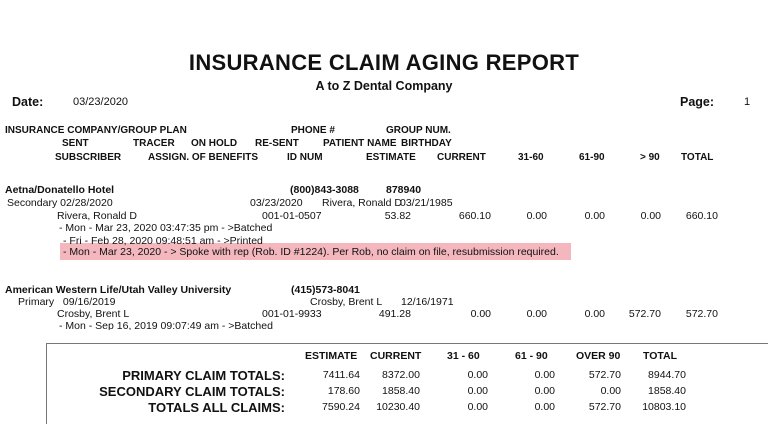  What do you see at coordinates (391, 157) in the screenshot?
I see `header-estimate: ESTIMATE` at bounding box center [391, 157].